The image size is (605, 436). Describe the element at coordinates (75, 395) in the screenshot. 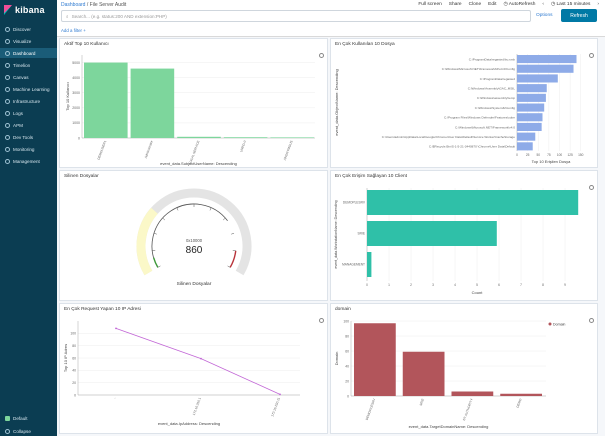

I see `y-tick-label: 0` at that location.